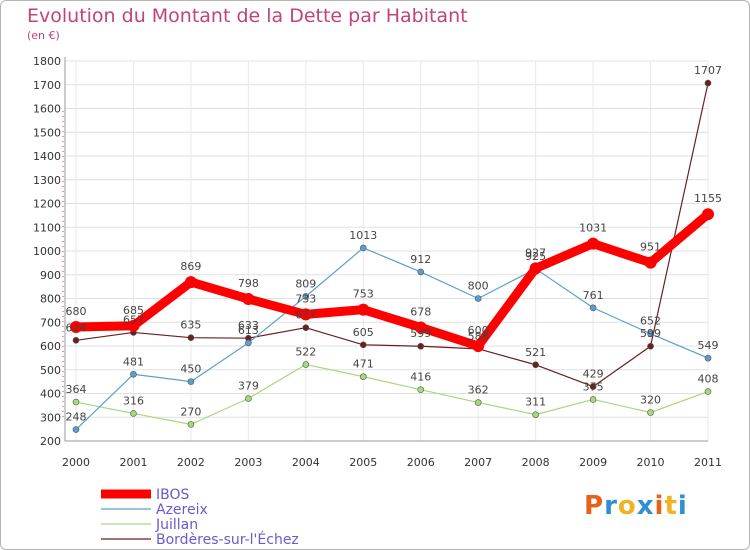 The height and width of the screenshot is (550, 750). What do you see at coordinates (76, 417) in the screenshot?
I see `data-label: 248` at bounding box center [76, 417].